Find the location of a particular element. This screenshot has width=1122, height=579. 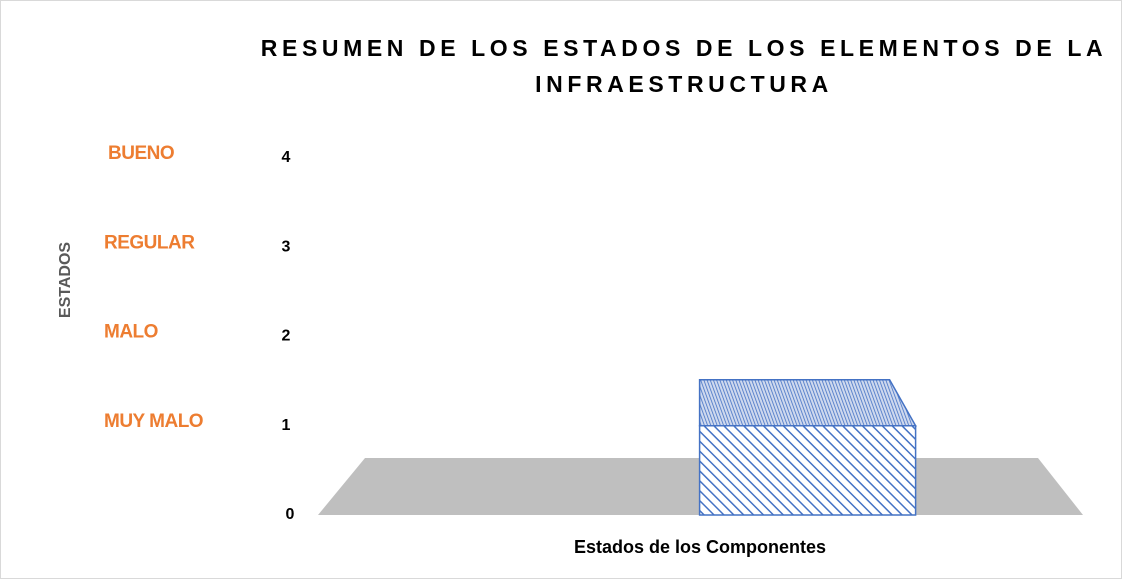

y-tick-label: 0 is located at coordinates (290, 514).